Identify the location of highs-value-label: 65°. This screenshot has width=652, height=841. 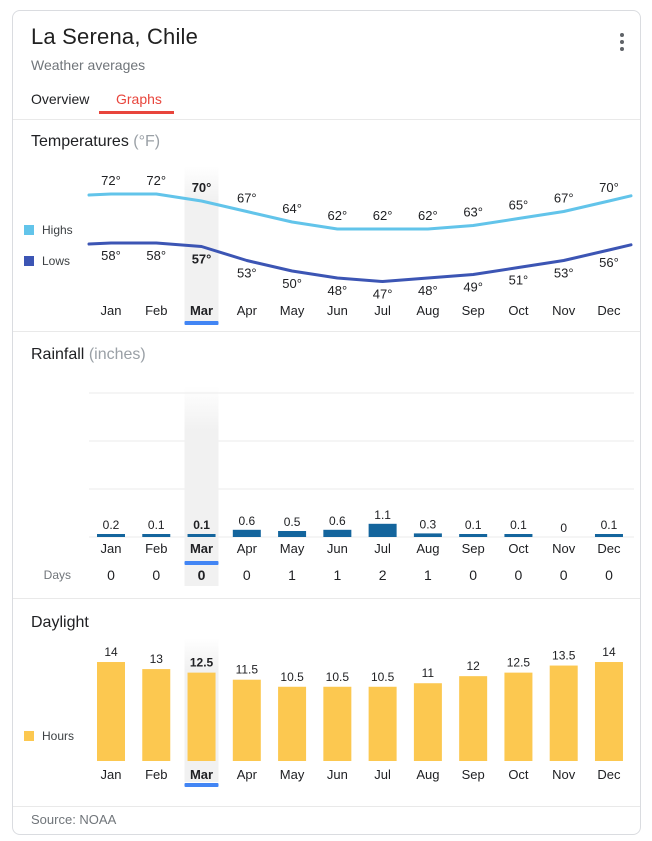
(519, 205).